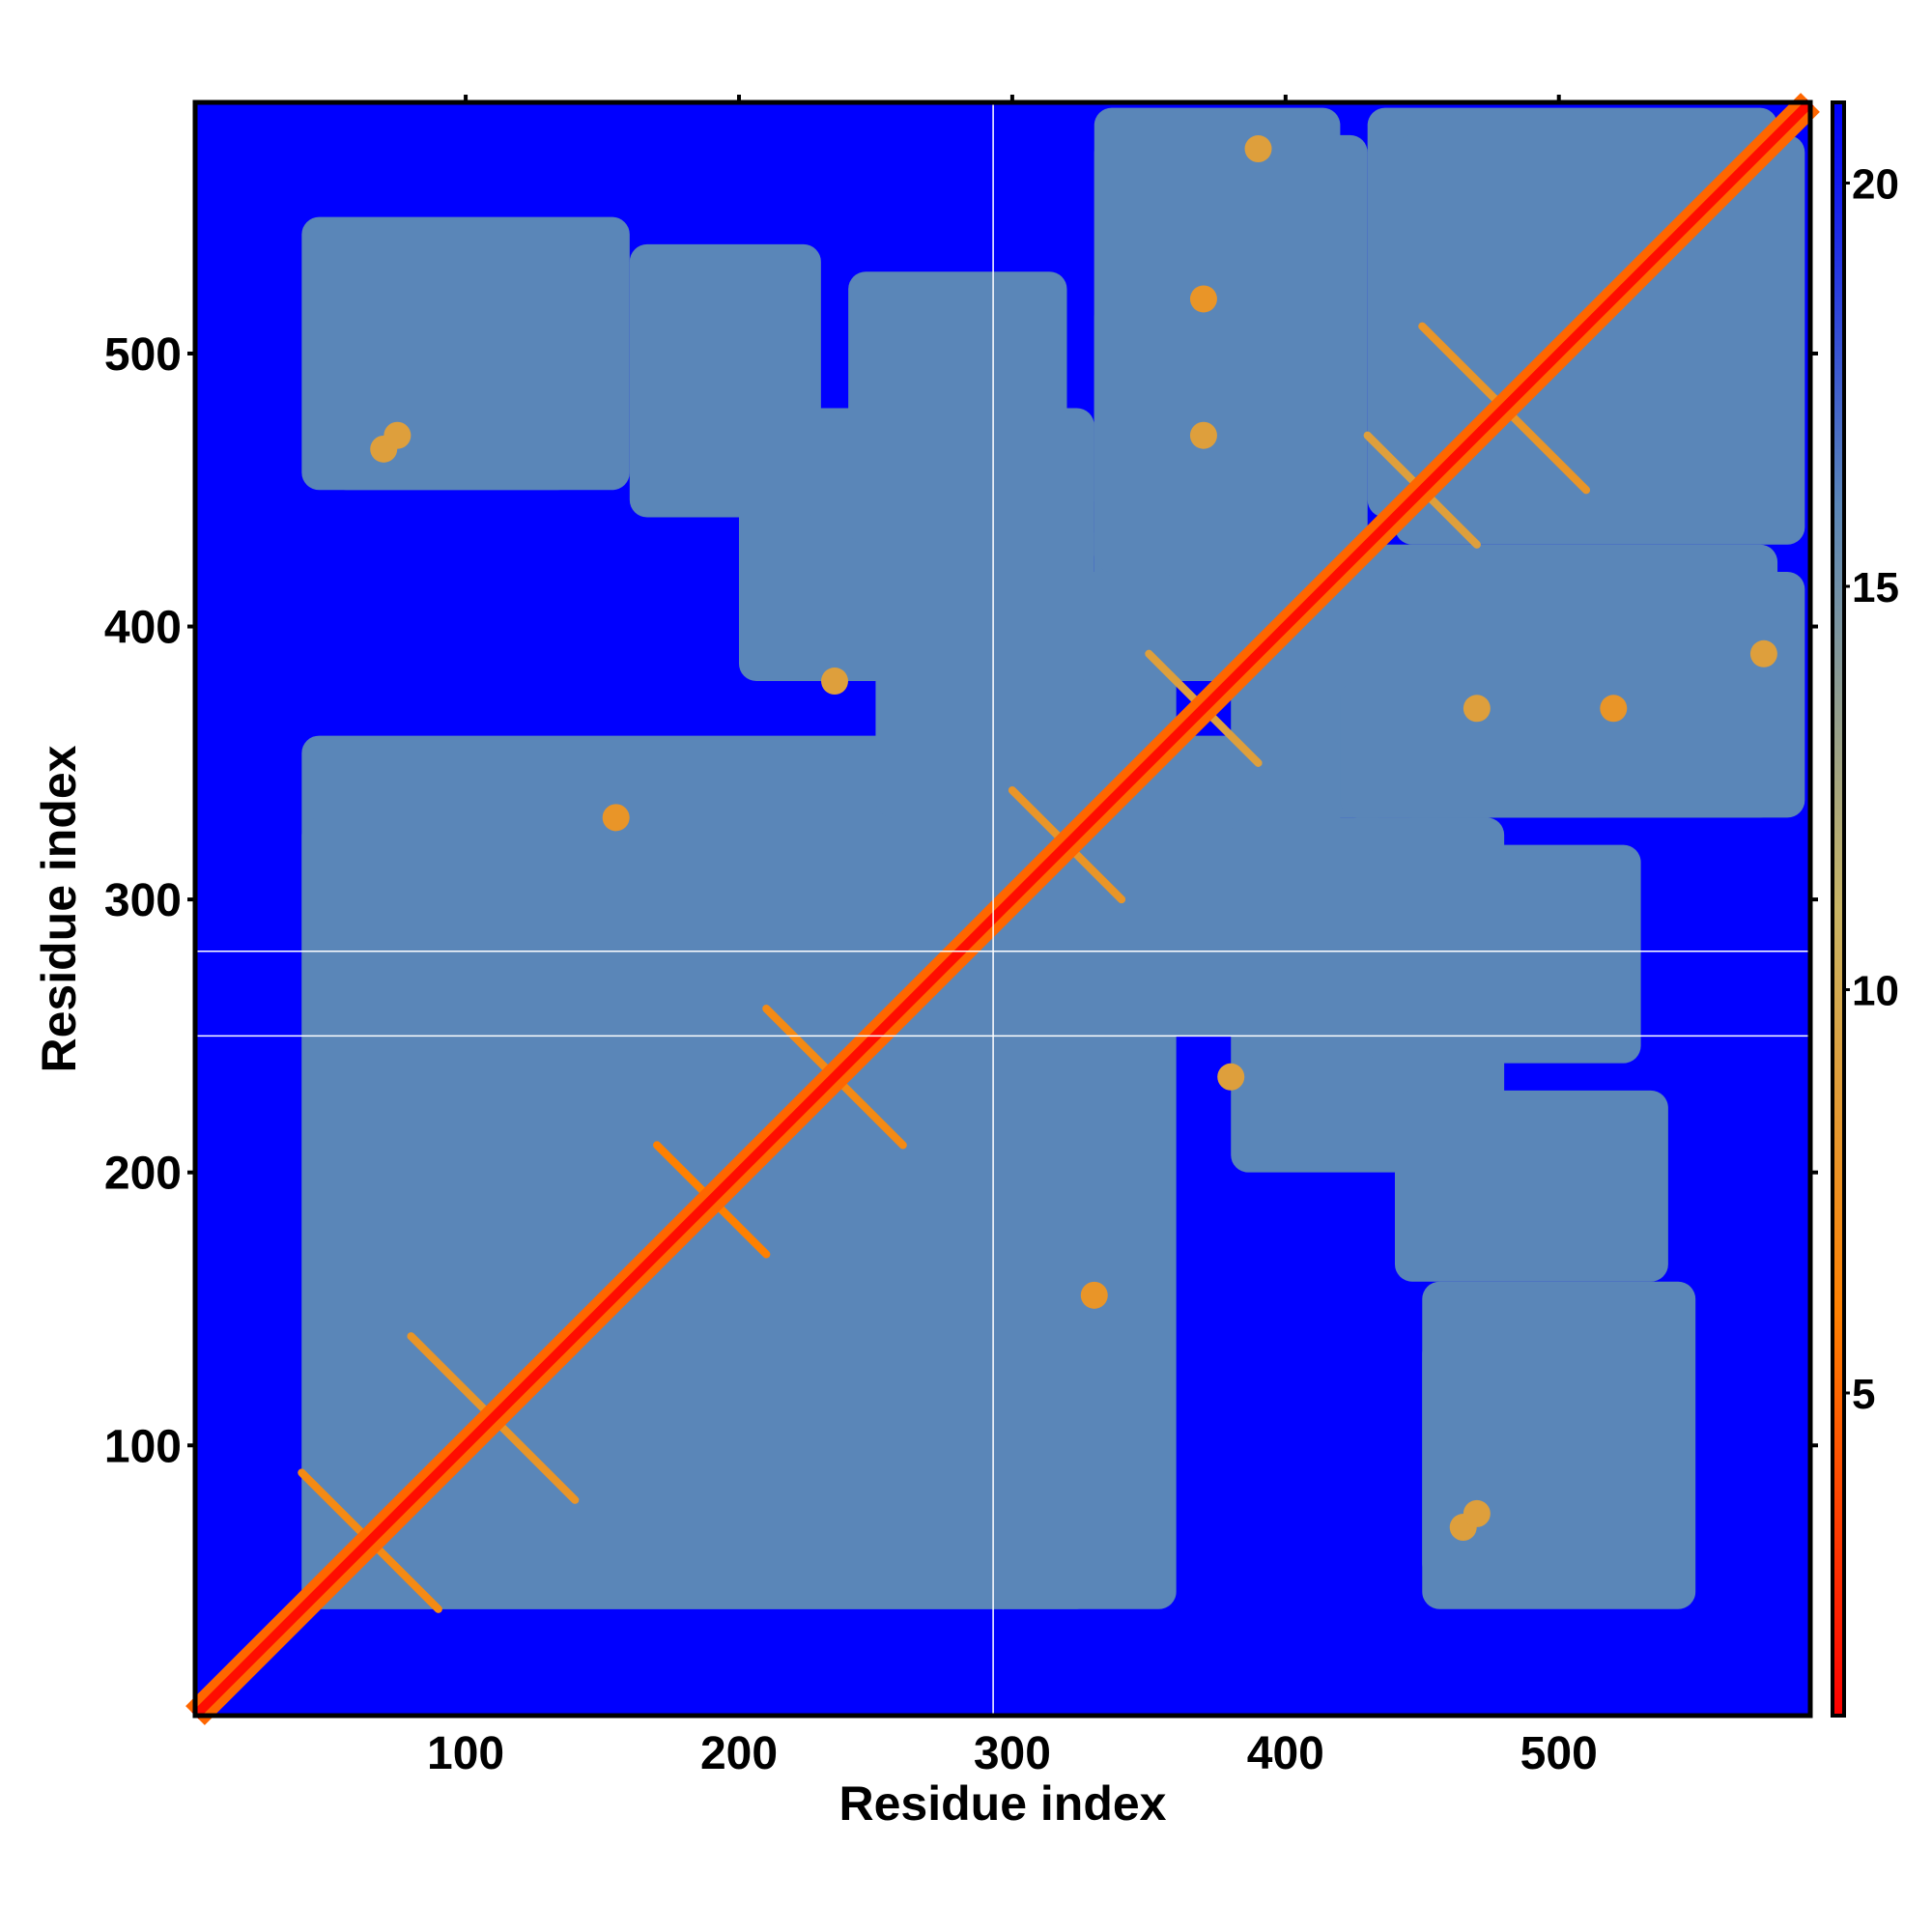 Image resolution: width=1932 pixels, height=1932 pixels. I want to click on hot-spot-5-mirror, so click(1258, 149).